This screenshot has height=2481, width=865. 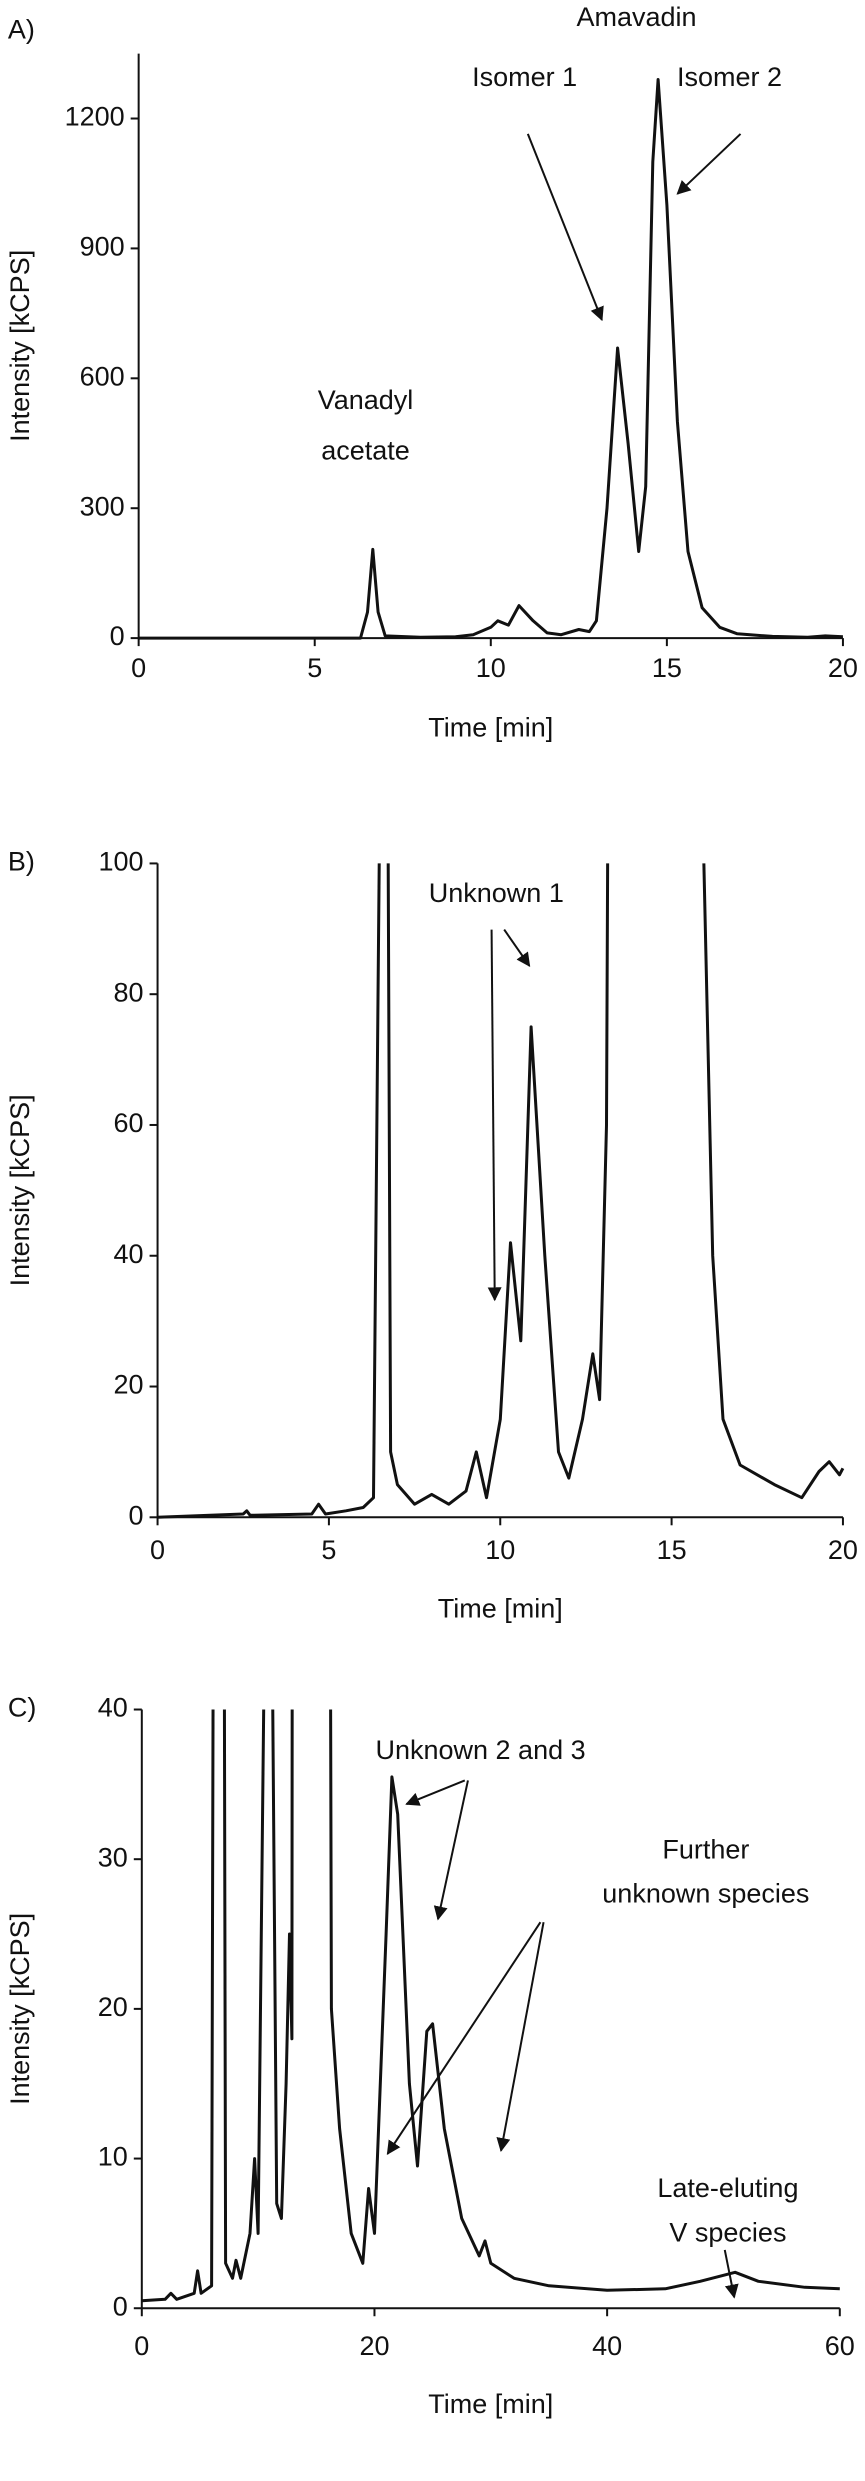 What do you see at coordinates (113, 1857) in the screenshot?
I see `y-tick-label: 30` at bounding box center [113, 1857].